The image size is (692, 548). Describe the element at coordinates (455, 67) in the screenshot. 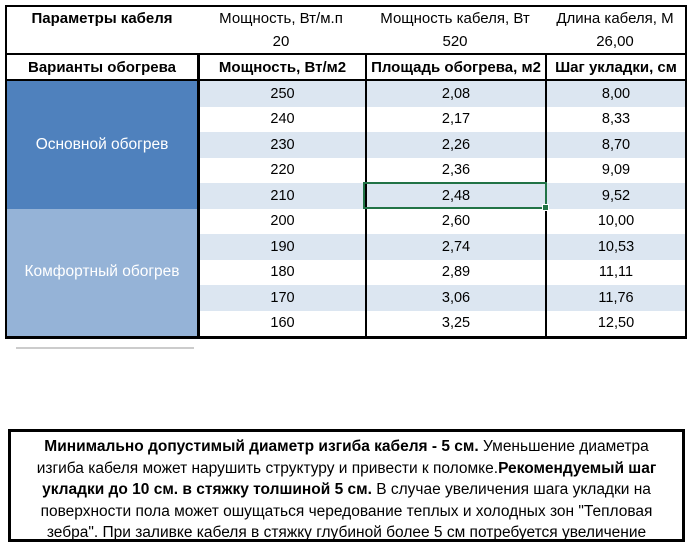

I see `column-header-area: Площадь обогрева, м2` at that location.